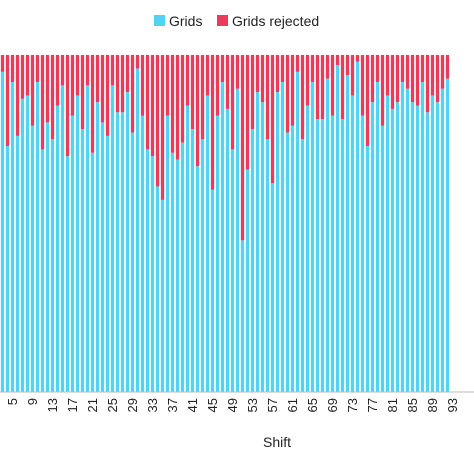 Image resolution: width=474 pixels, height=474 pixels. Describe the element at coordinates (192, 405) in the screenshot. I see `x-tick-label: 41` at that location.